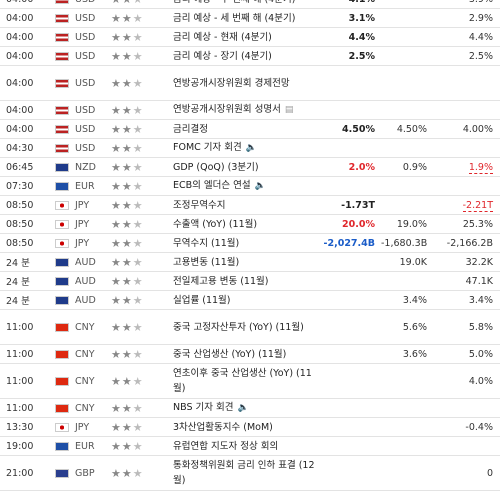 The image size is (500, 500). What do you see at coordinates (85, 186) in the screenshot?
I see `currency: EUR` at bounding box center [85, 186].